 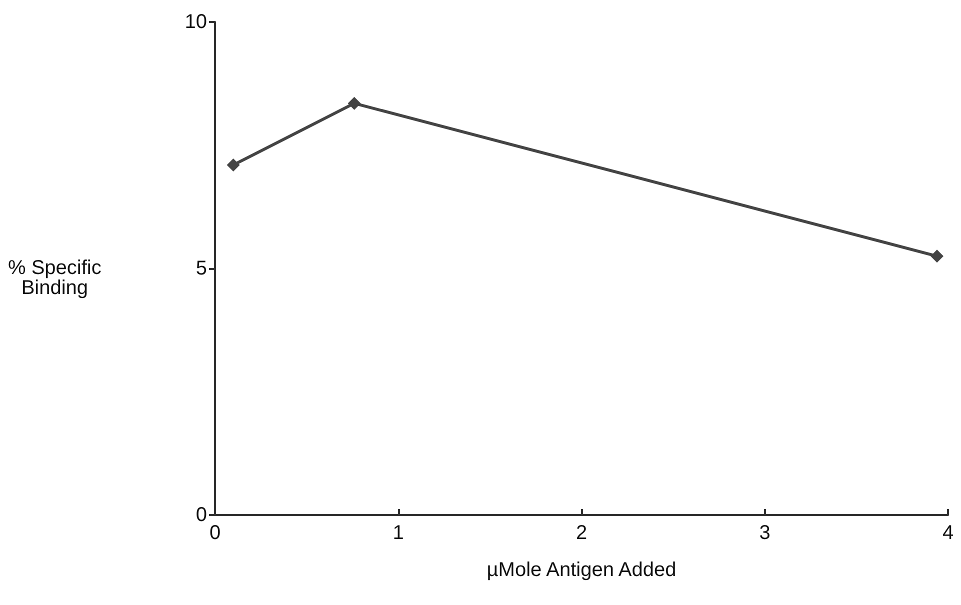 What do you see at coordinates (764, 533) in the screenshot?
I see `x-tick-label: 3` at bounding box center [764, 533].